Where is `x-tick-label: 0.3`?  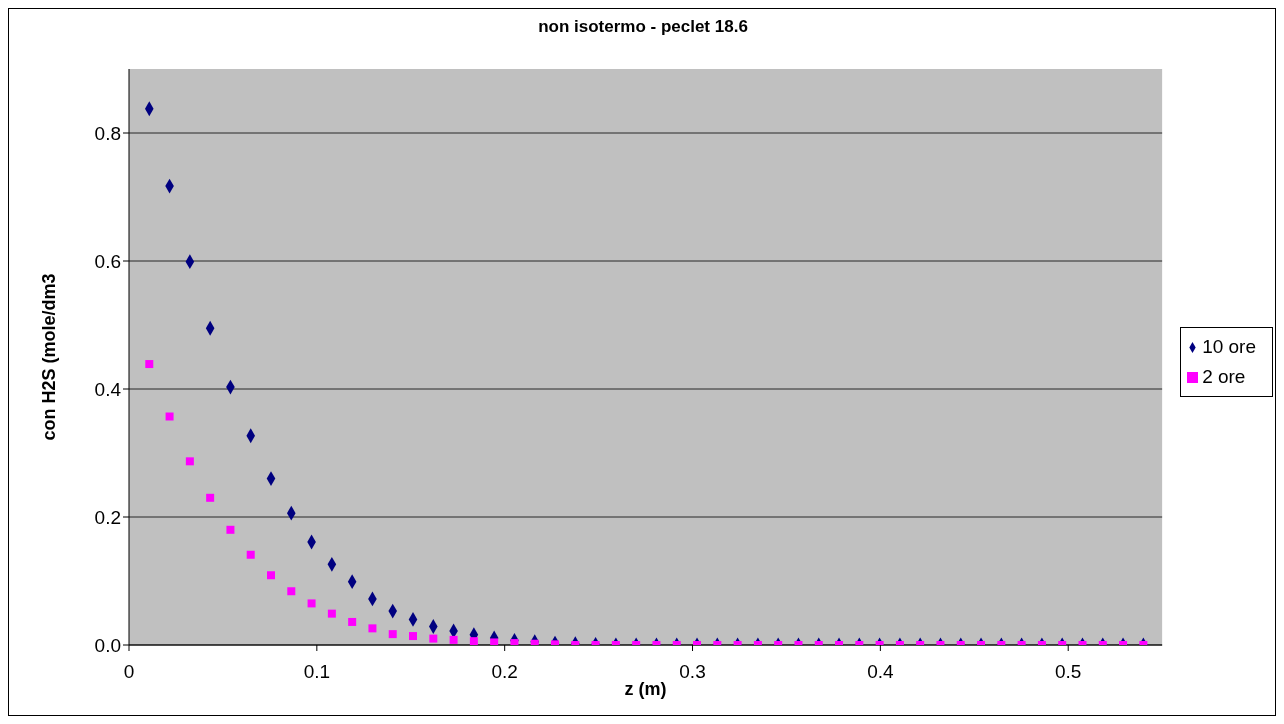 x-tick-label: 0.3 is located at coordinates (692, 672).